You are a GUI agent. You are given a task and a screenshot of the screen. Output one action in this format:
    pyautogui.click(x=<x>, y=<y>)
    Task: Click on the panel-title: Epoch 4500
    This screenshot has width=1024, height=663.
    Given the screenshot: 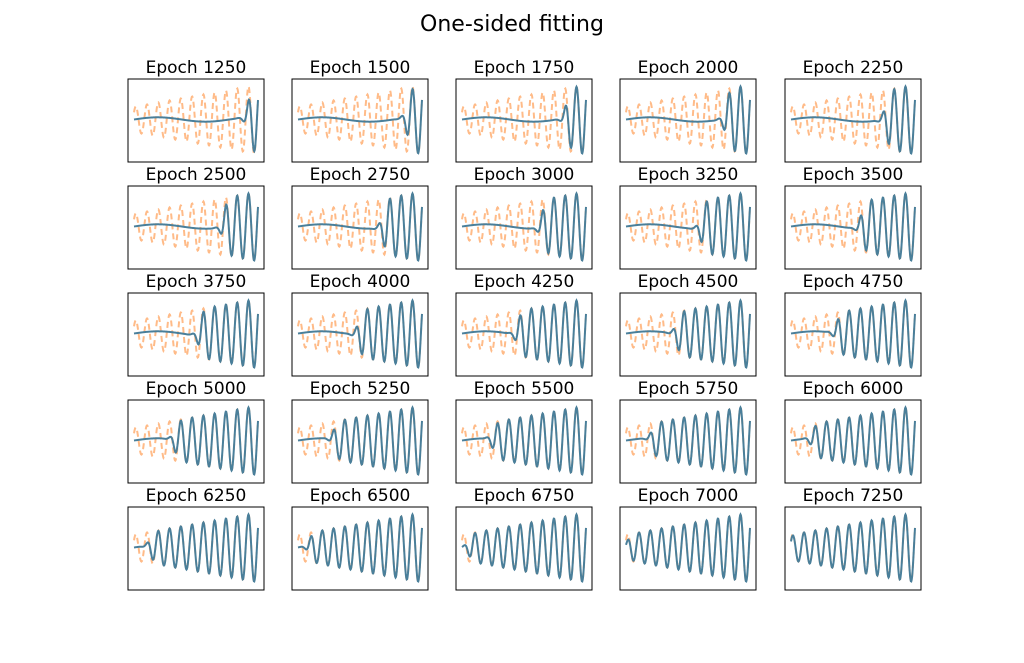 What is the action you would take?
    pyautogui.click(x=688, y=282)
    